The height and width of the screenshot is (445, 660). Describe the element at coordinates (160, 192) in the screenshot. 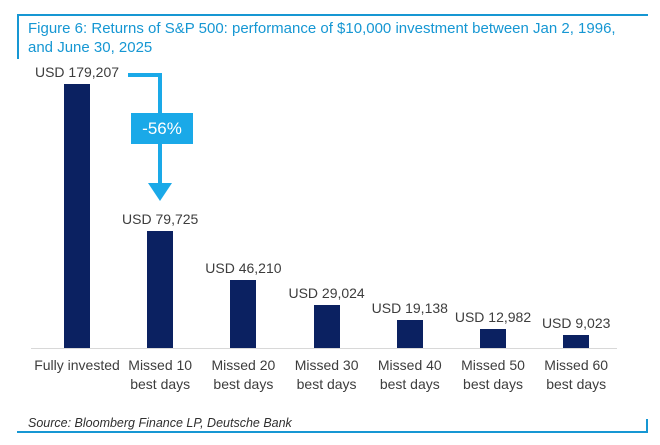

I see `decline-arrow-down-icon` at that location.